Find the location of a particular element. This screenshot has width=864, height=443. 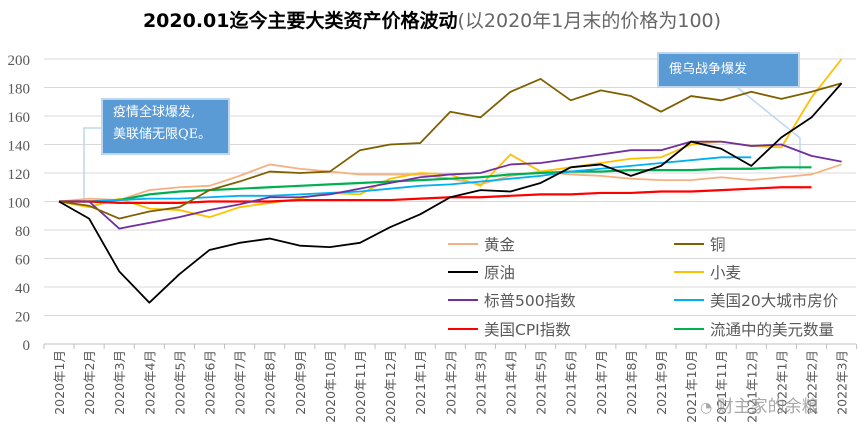

legend-label: 小麦 is located at coordinates (725, 273).